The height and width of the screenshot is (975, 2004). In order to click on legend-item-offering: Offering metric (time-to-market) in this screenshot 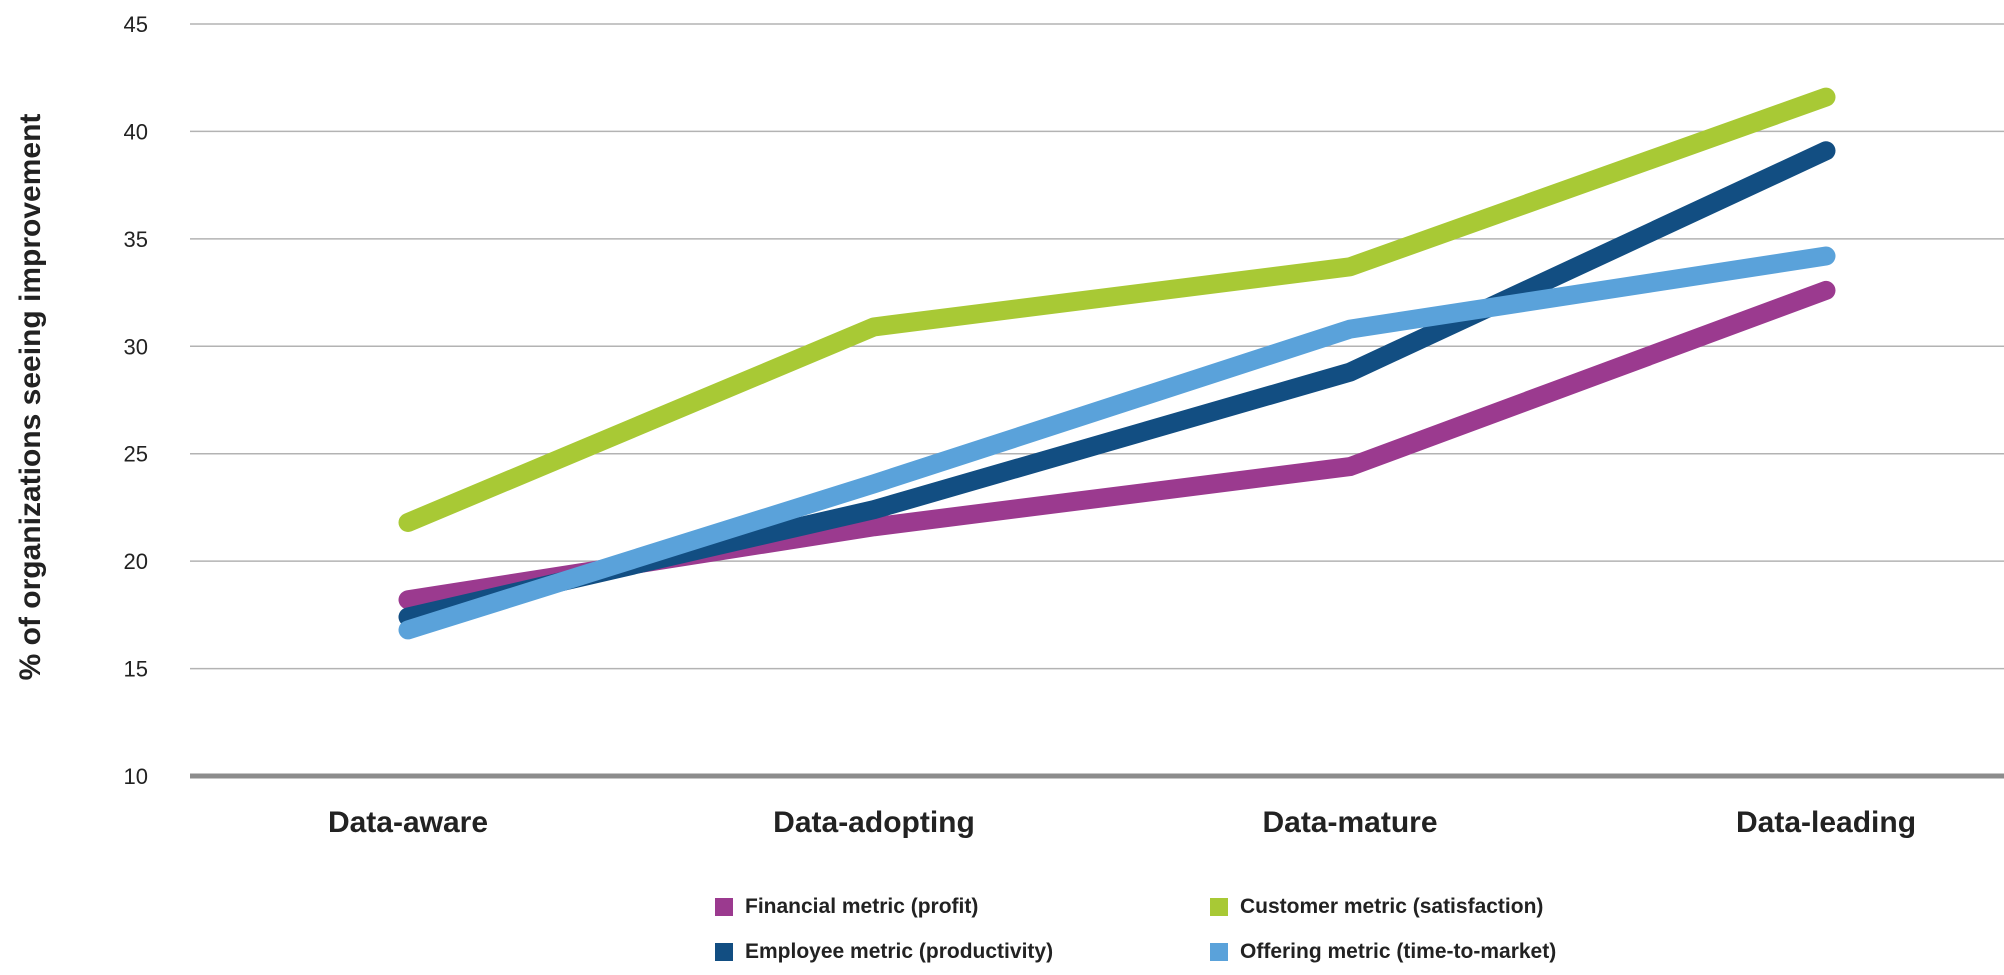, I will do `click(1383, 952)`.